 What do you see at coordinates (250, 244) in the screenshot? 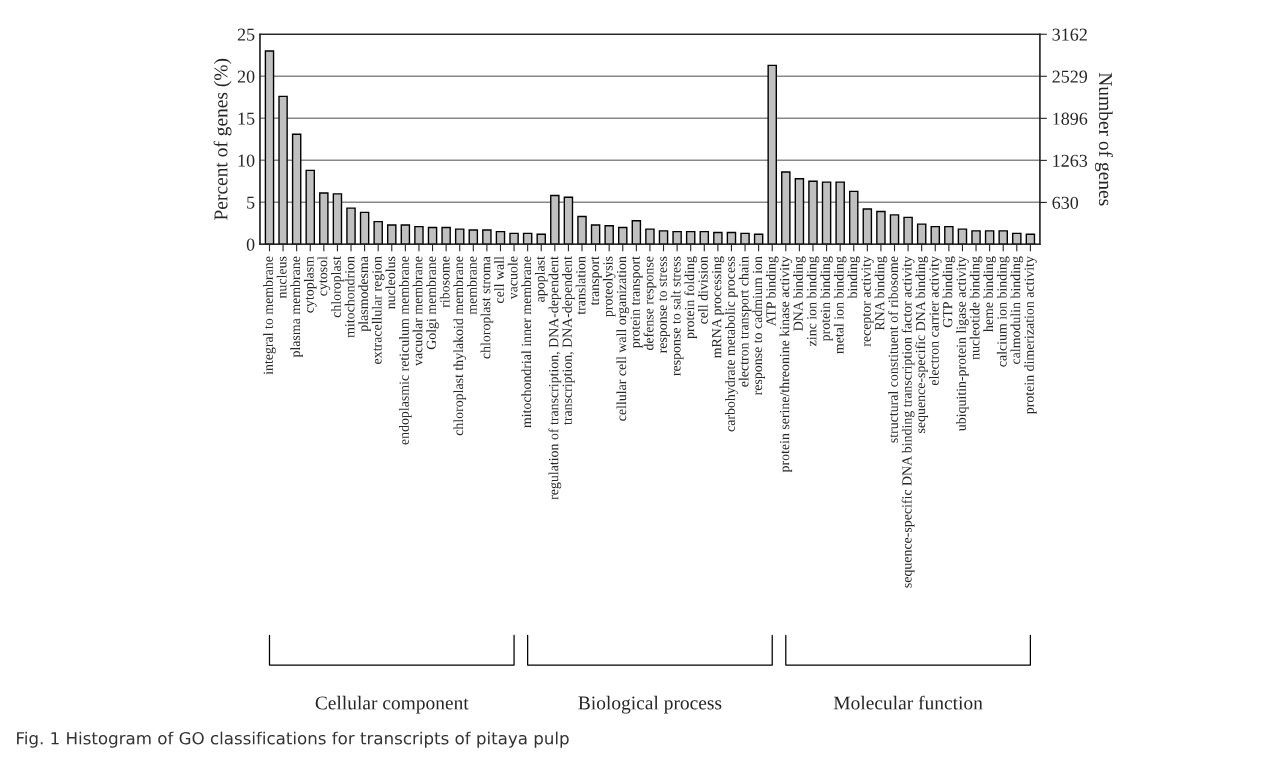
I see `y-tick-label: 0` at bounding box center [250, 244].